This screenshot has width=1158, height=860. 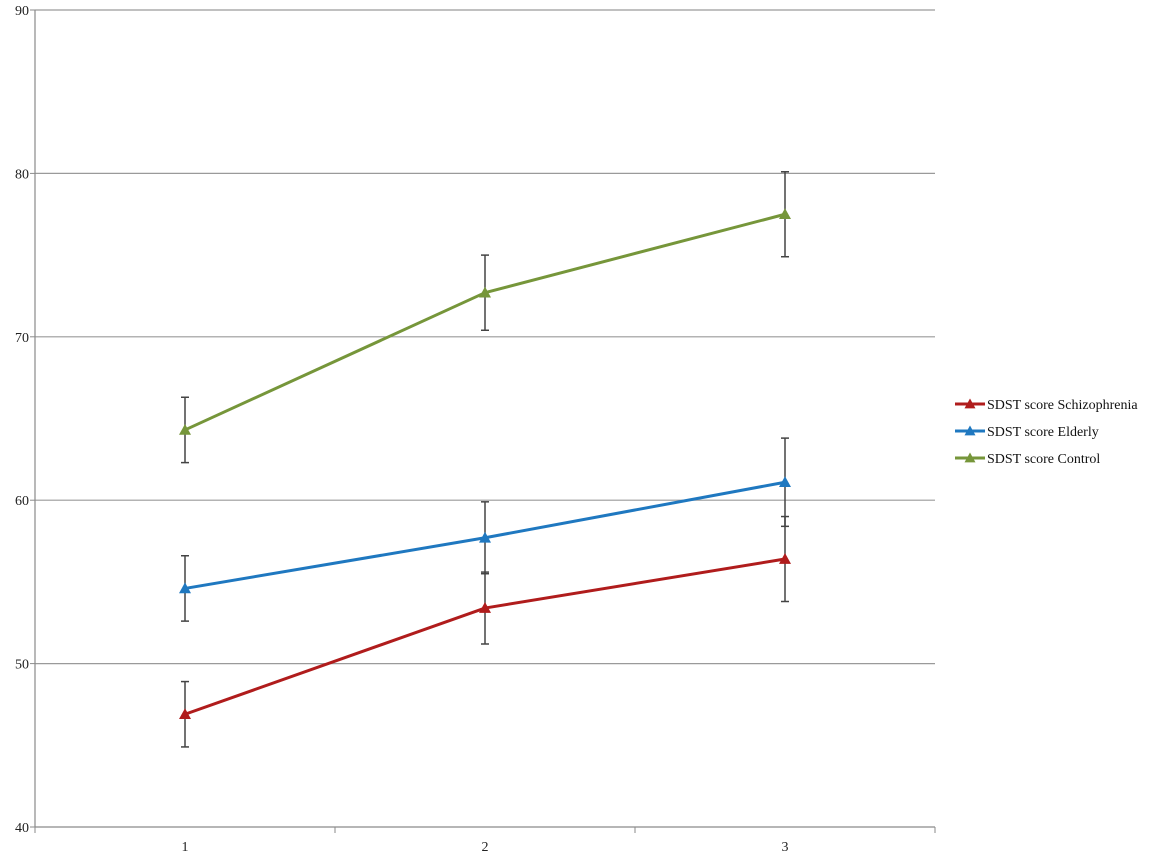 What do you see at coordinates (1043, 432) in the screenshot?
I see `legend-label: SDST score Elderly` at bounding box center [1043, 432].